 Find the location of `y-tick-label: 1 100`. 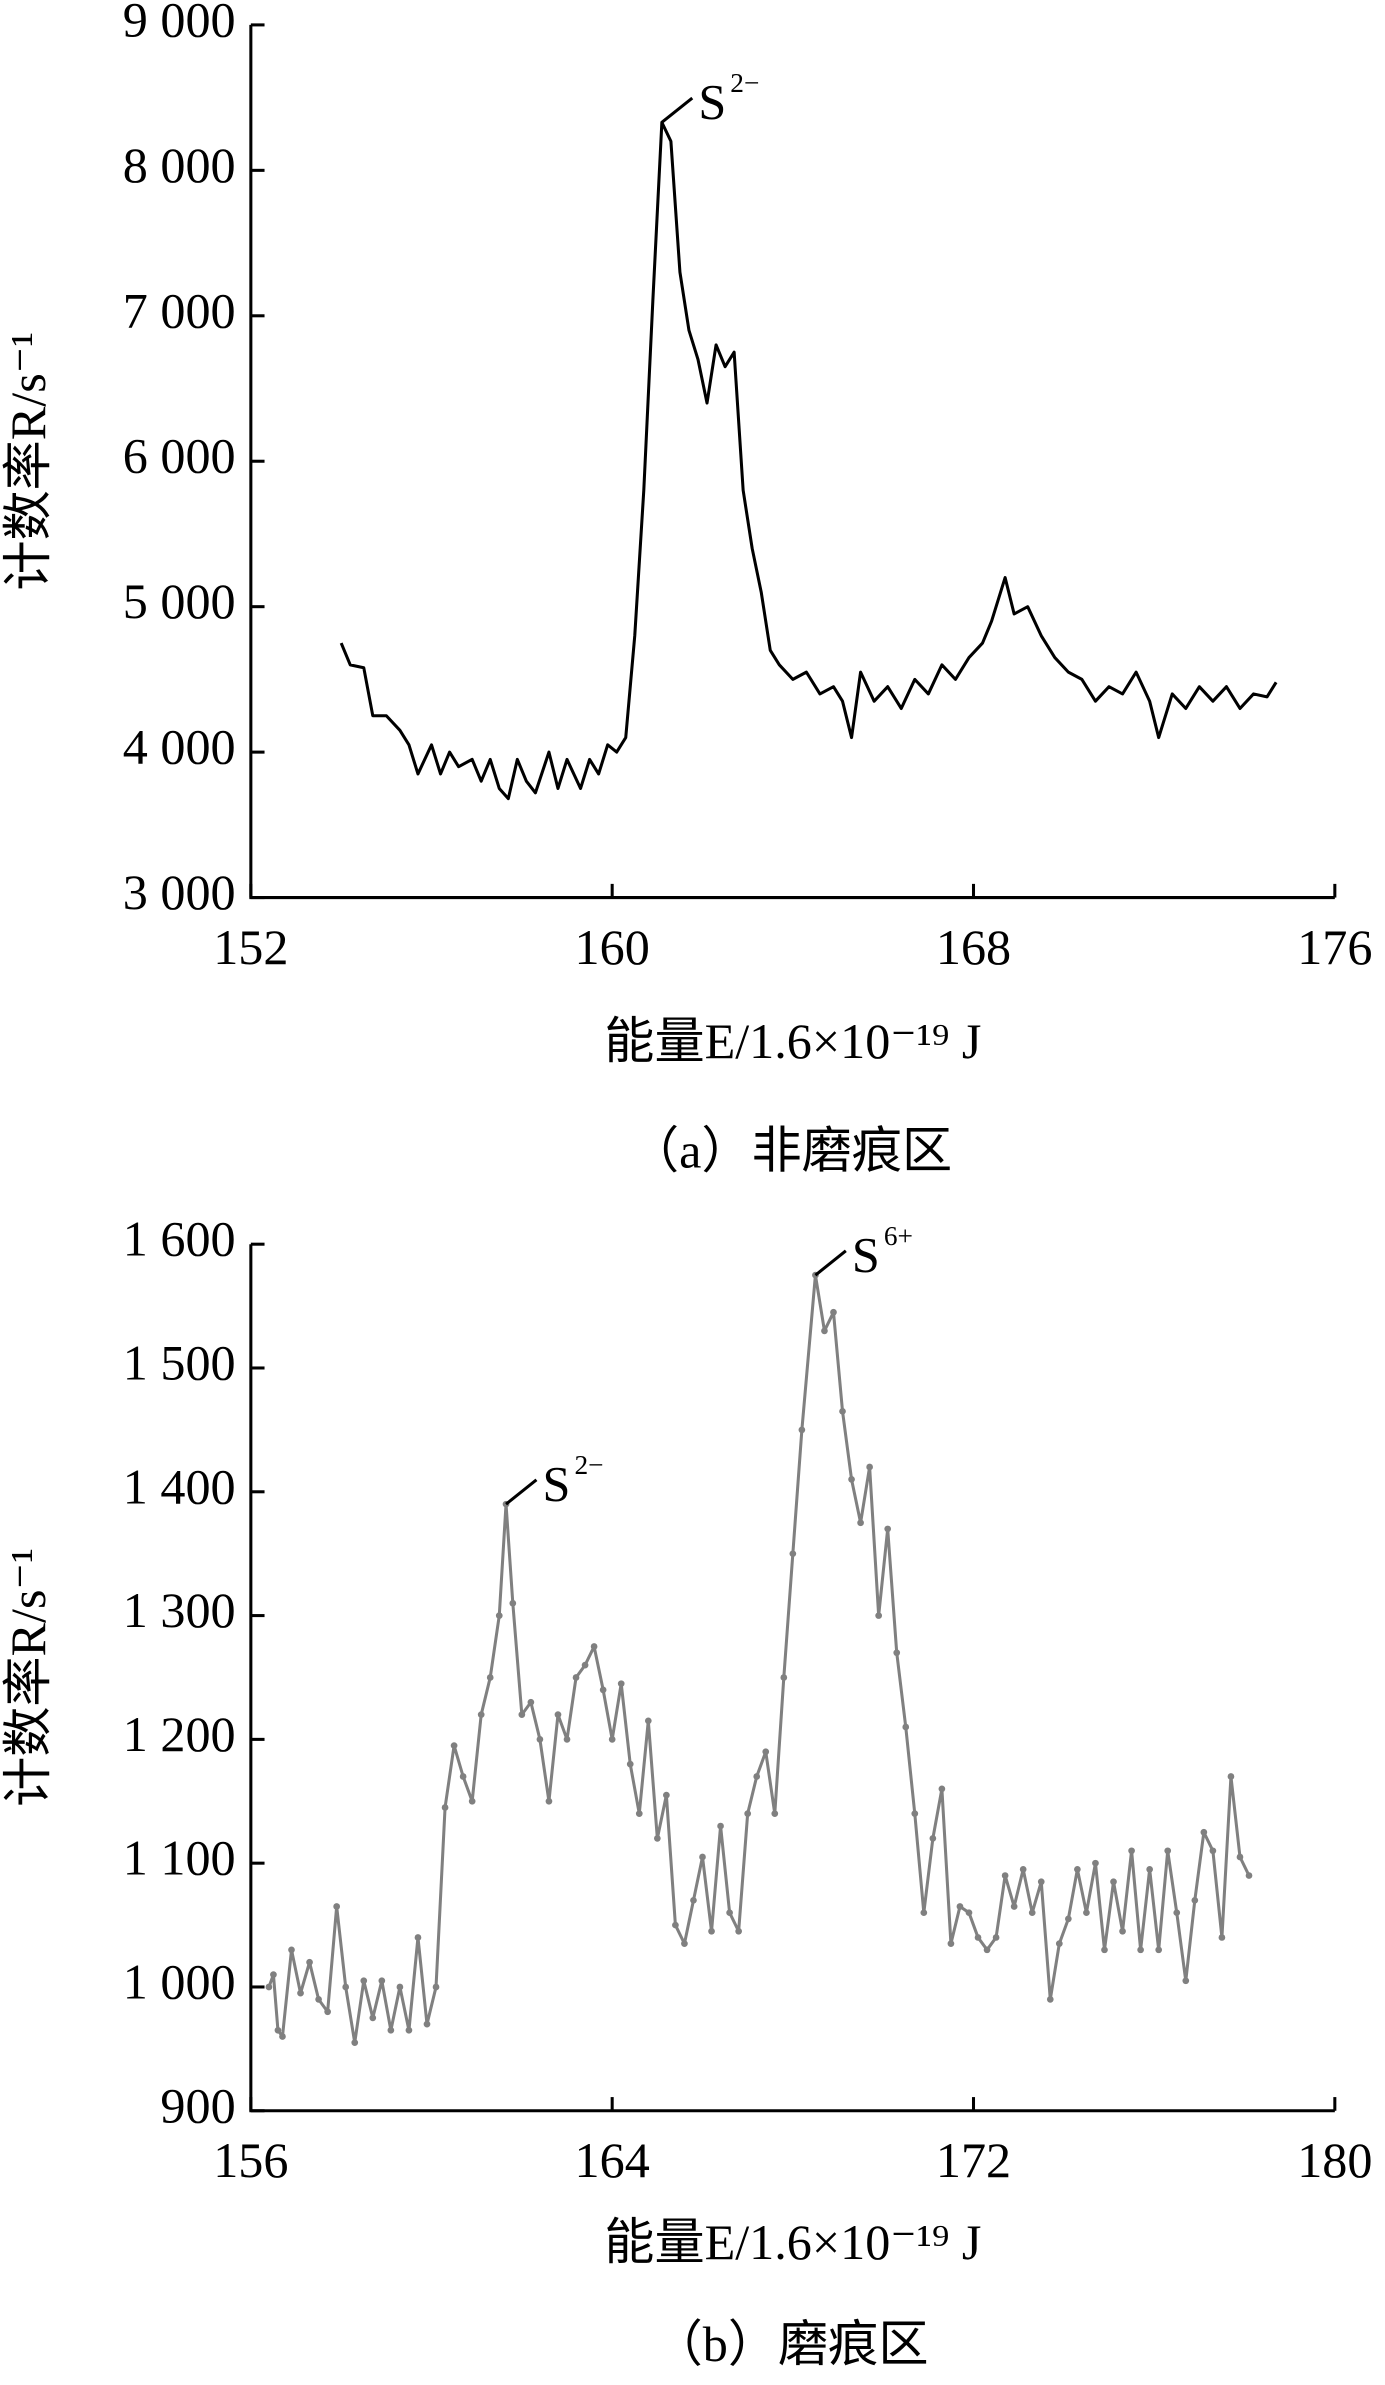

y-tick-label: 1 100 is located at coordinates (179, 1858).